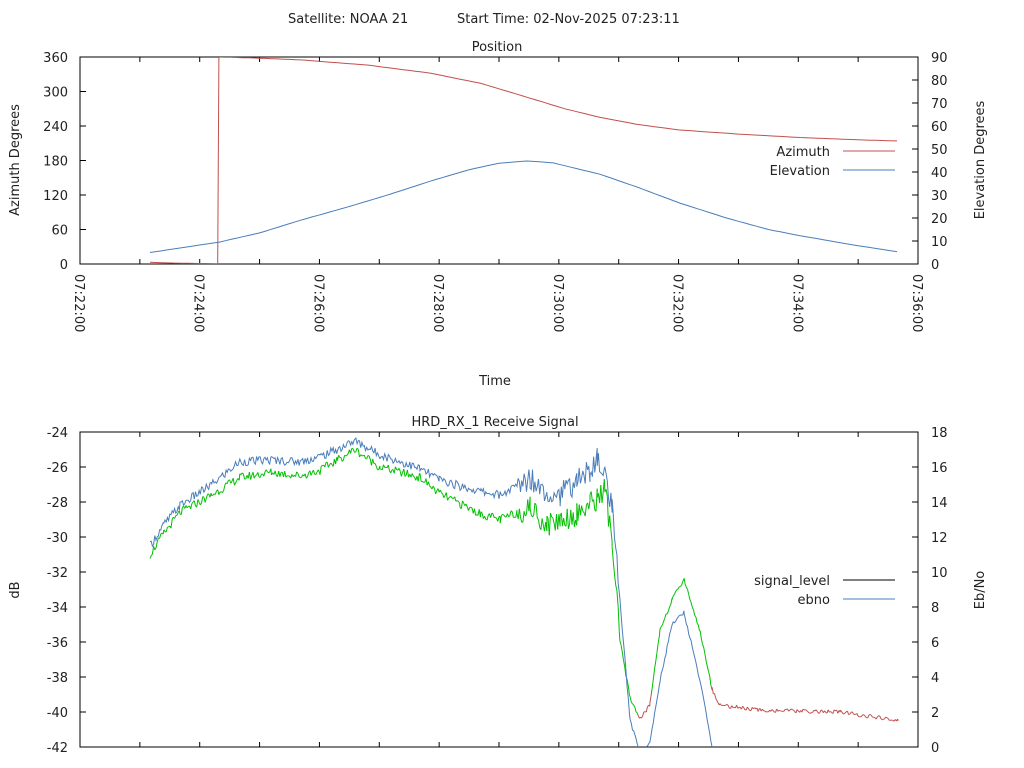  Describe the element at coordinates (939, 81) in the screenshot. I see `y2-tick-label: 80` at that location.